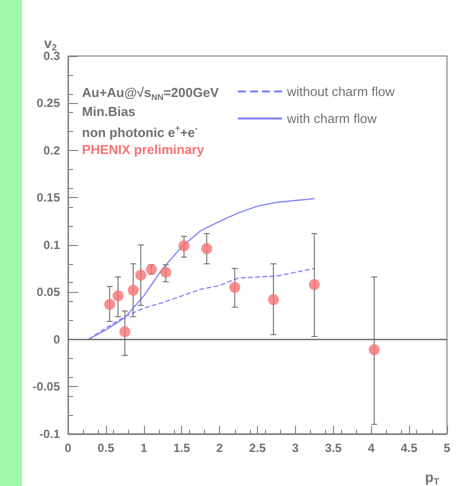 The width and height of the screenshot is (471, 486). I want to click on x-tick-label: 5, so click(447, 447).